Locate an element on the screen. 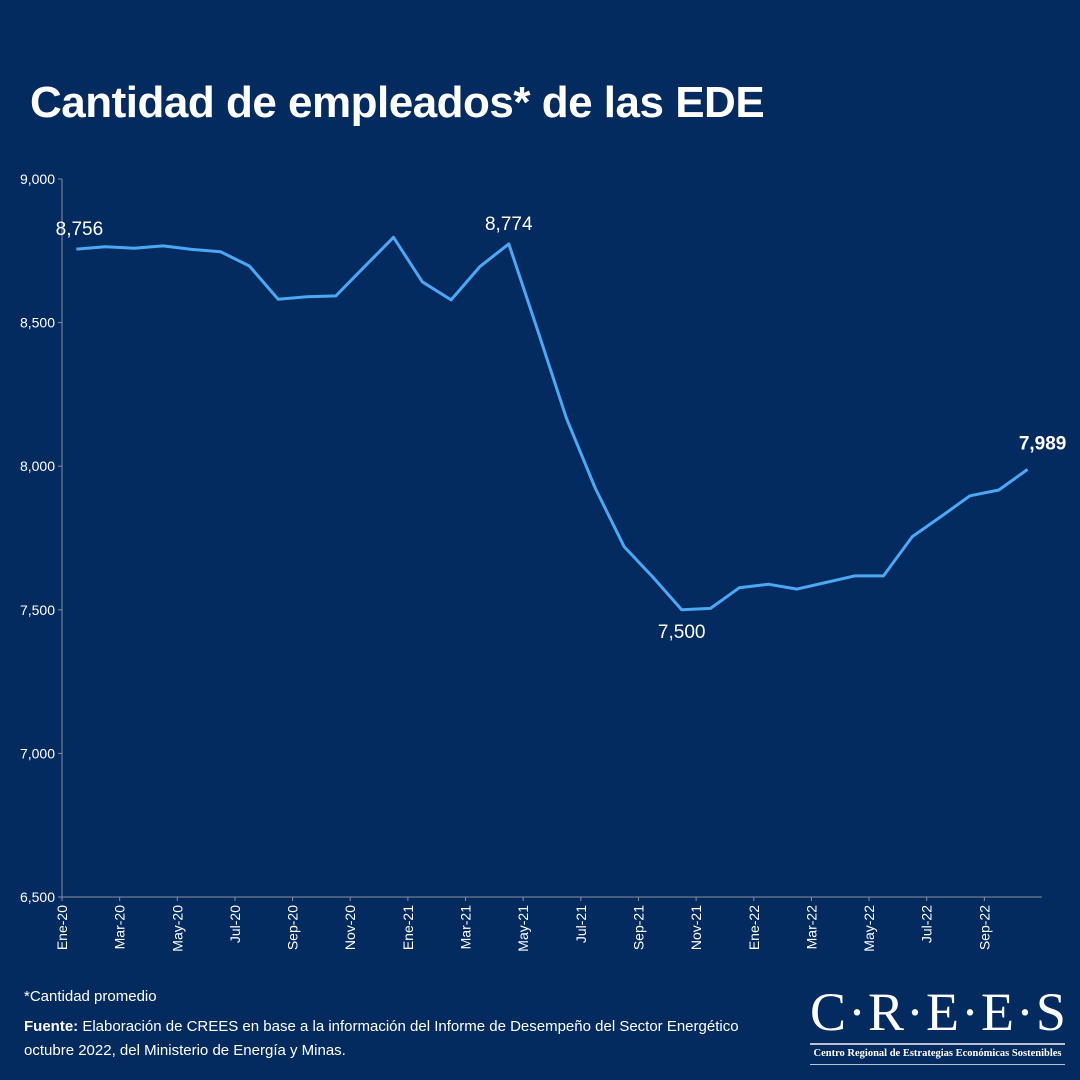 The height and width of the screenshot is (1080, 1080). source-label: Fuente: is located at coordinates (51, 1026).